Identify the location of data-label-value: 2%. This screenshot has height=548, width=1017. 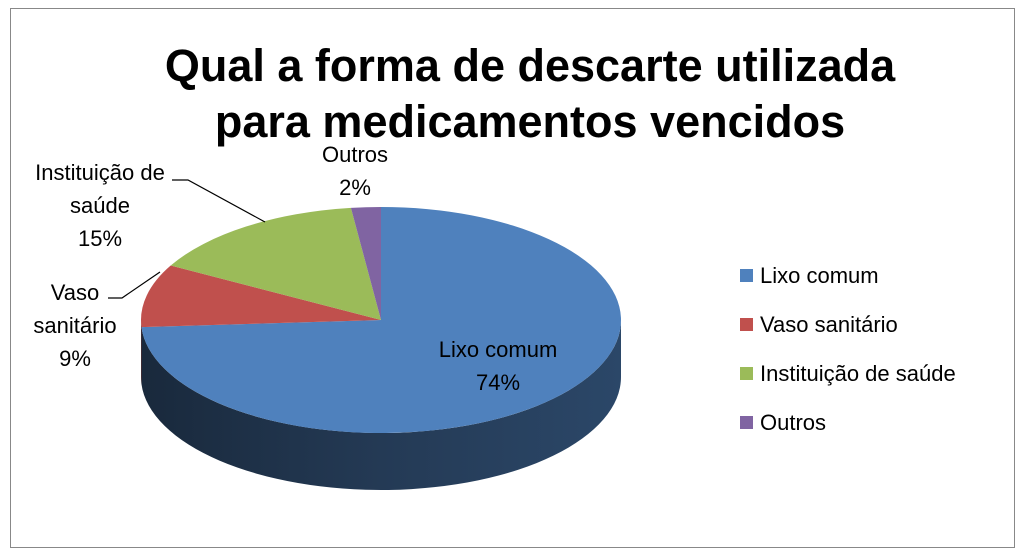
(355, 187).